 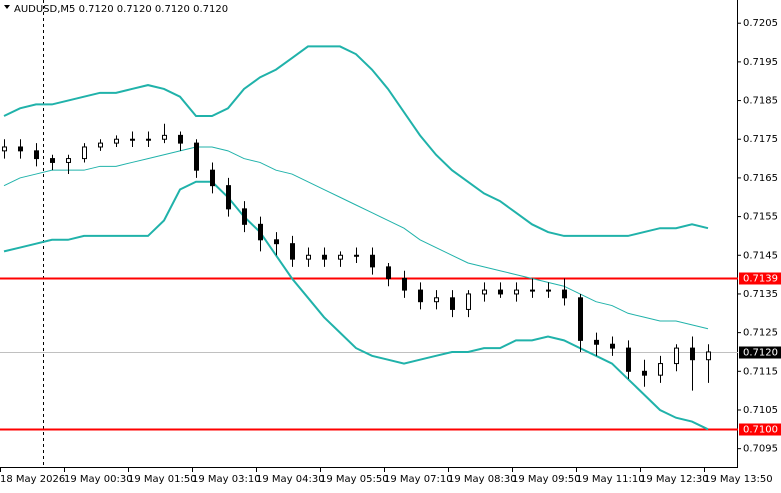 I want to click on y-tick-label: 0.7205, so click(x=760, y=23).